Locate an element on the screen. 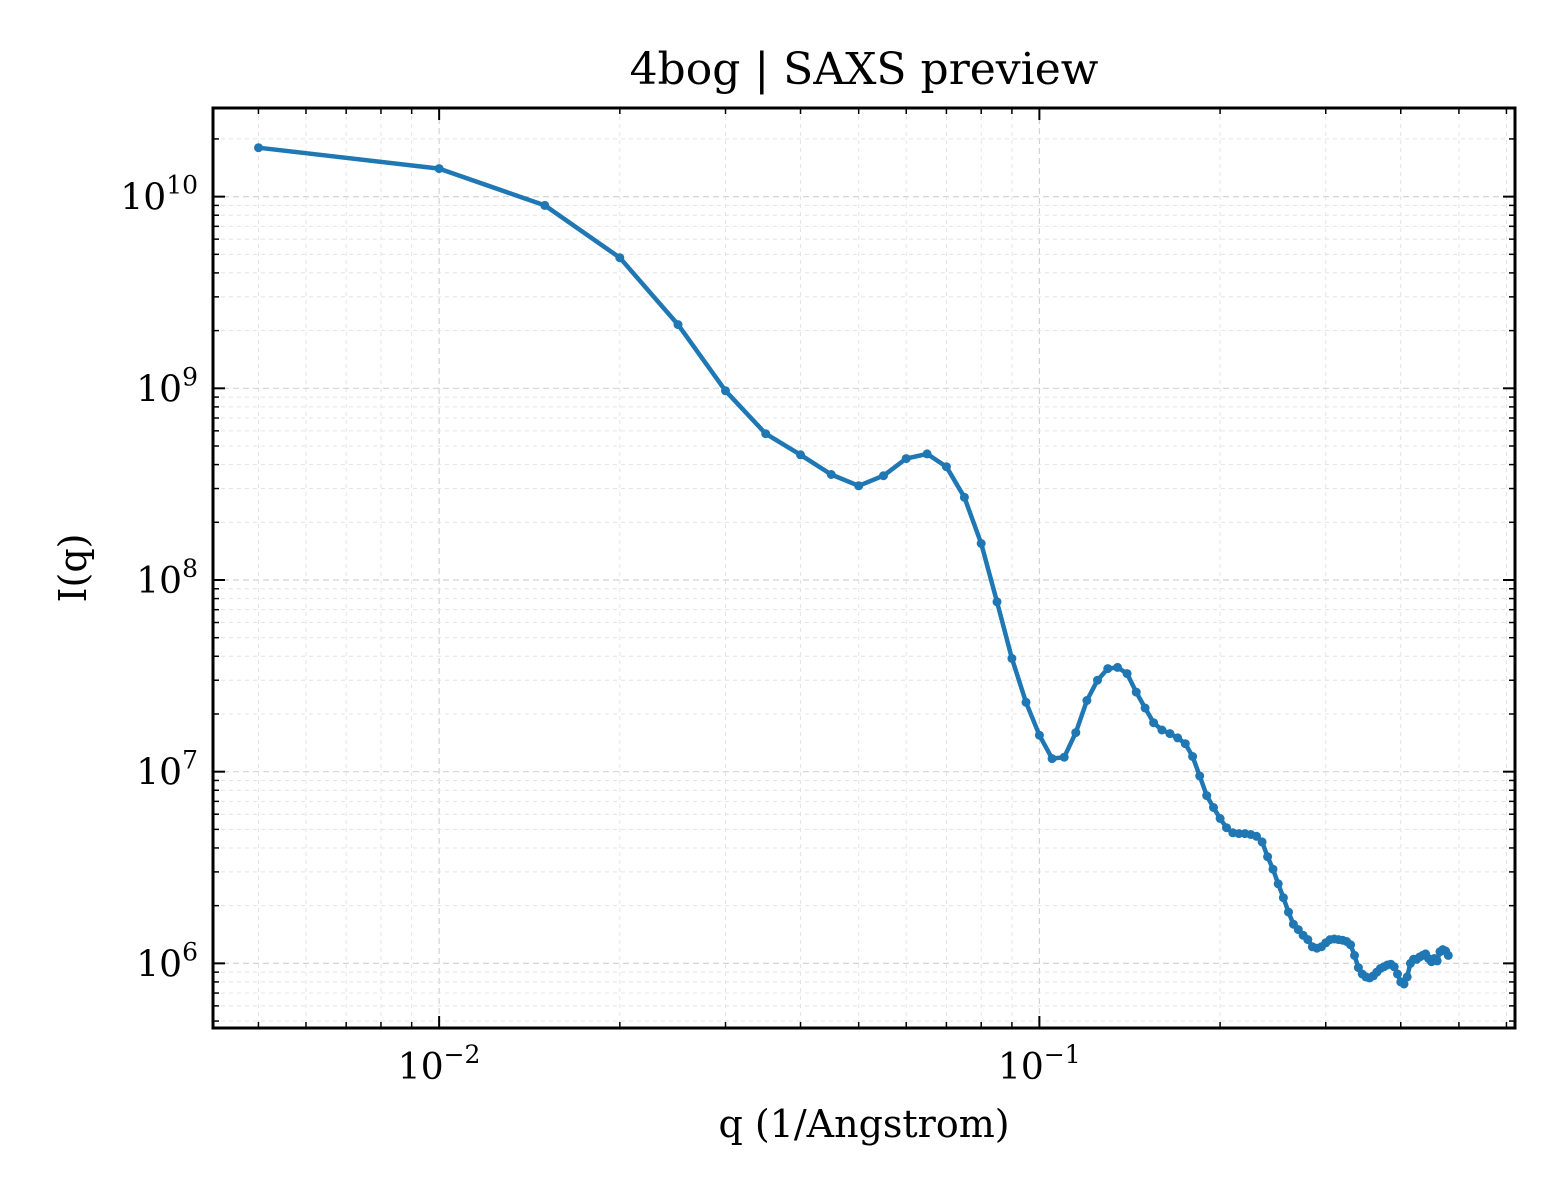  y-tick-label: 10⁶ is located at coordinates (167, 961).